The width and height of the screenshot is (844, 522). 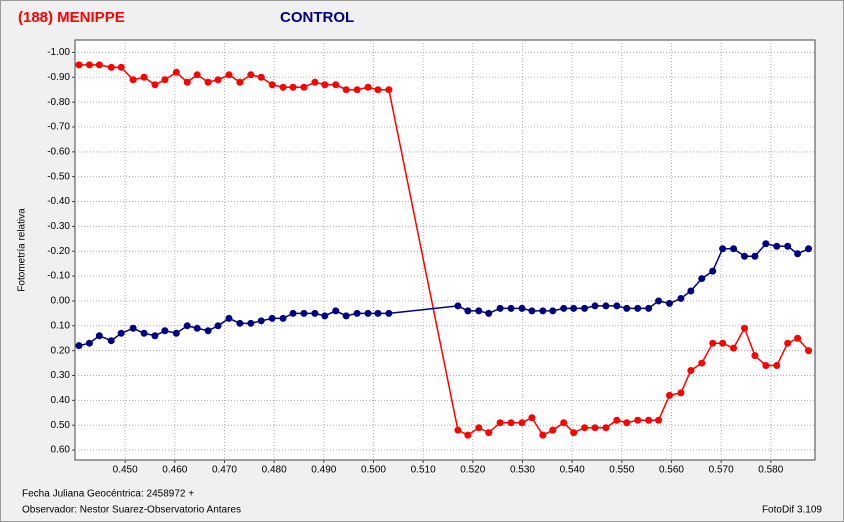 I want to click on legend-entry: CONTROL, so click(x=317, y=17).